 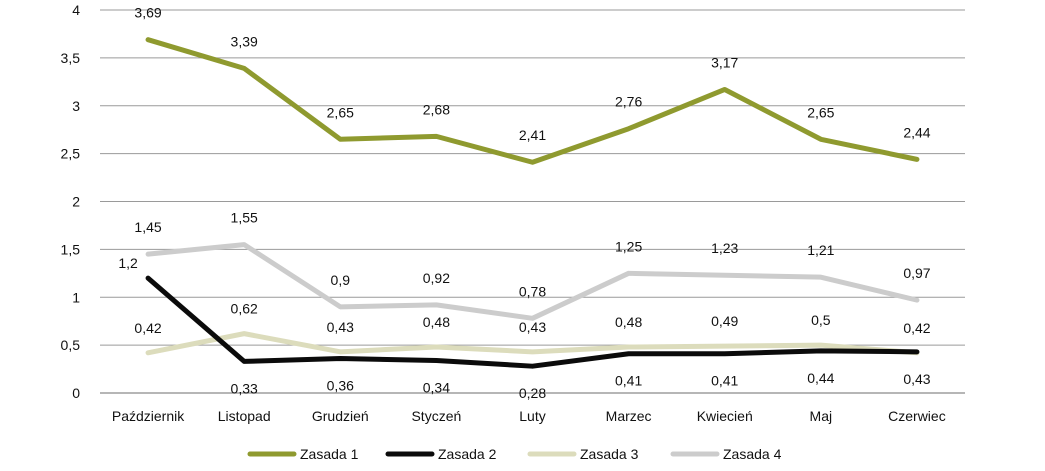 What do you see at coordinates (752, 454) in the screenshot?
I see `legend-label: Zasada 4` at bounding box center [752, 454].